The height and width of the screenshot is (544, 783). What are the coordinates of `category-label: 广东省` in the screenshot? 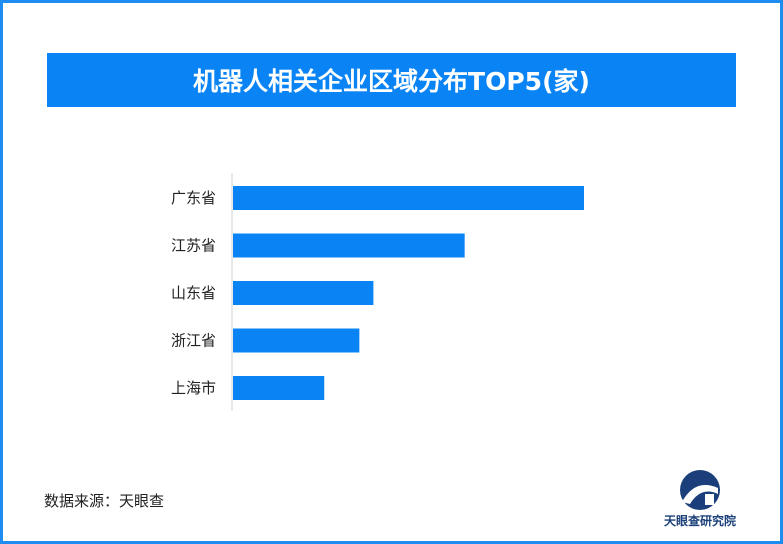 It's located at (193, 198).